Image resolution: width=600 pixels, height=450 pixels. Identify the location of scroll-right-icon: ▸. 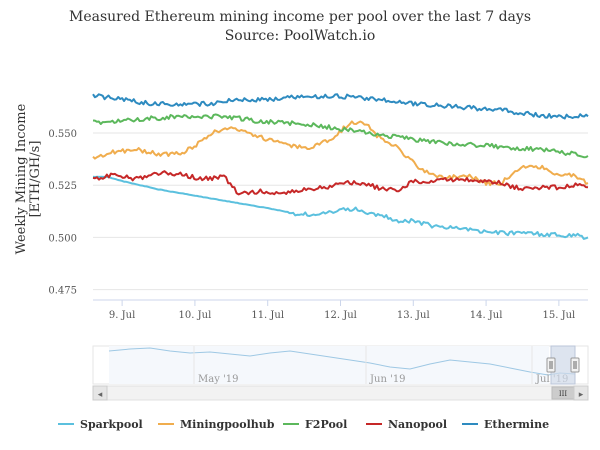
(581, 395).